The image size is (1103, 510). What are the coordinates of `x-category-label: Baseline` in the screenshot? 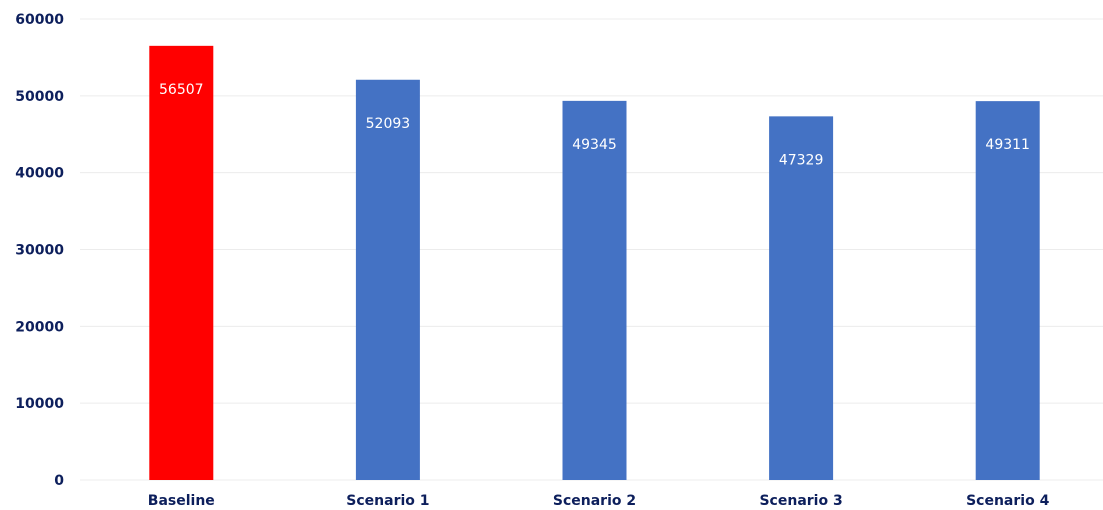 It's located at (181, 501).